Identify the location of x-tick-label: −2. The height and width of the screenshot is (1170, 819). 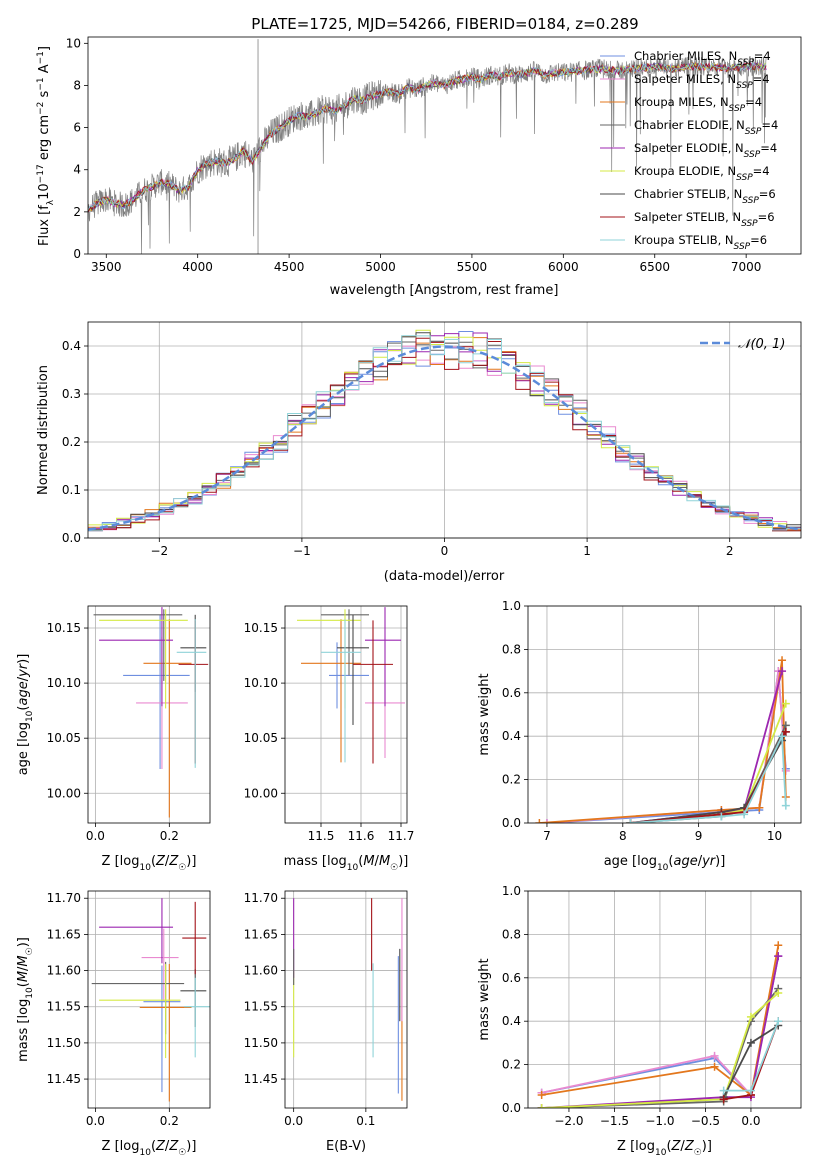
(159, 551).